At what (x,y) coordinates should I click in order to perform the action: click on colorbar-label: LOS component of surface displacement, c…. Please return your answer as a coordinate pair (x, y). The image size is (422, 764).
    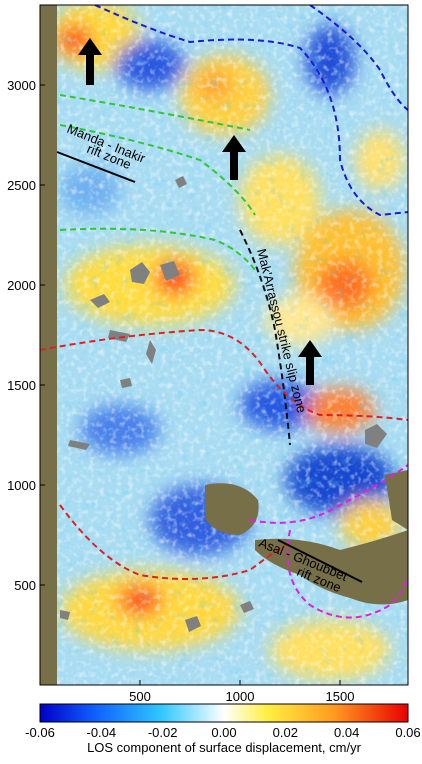
    Looking at the image, I should click on (224, 747).